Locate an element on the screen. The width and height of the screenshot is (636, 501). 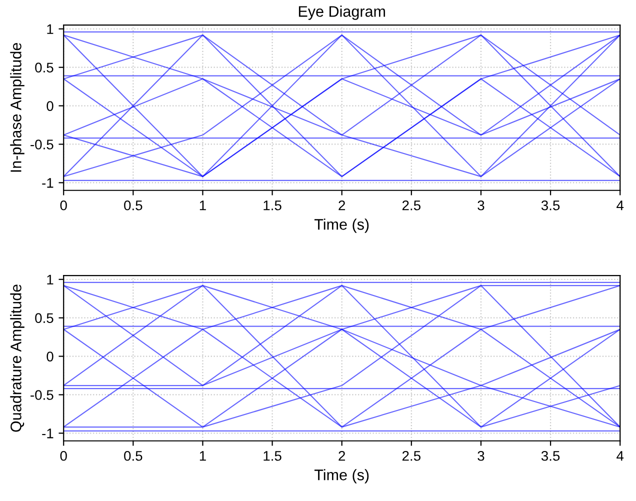
chart-title: Eye Diagram is located at coordinates (341, 13).